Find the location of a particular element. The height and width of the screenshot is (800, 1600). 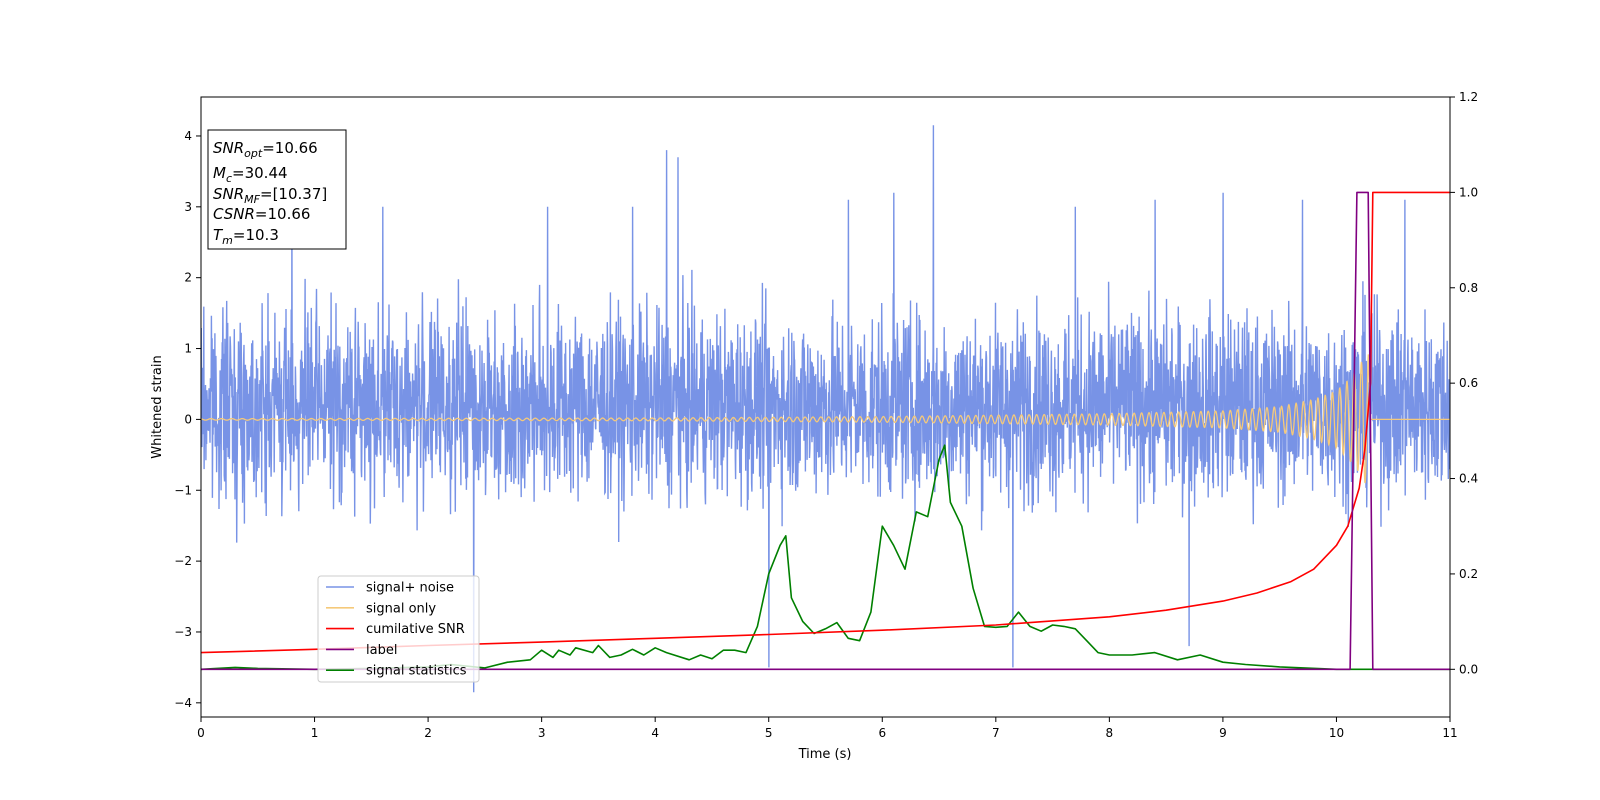

y-tick-label: 2 is located at coordinates (188, 278).